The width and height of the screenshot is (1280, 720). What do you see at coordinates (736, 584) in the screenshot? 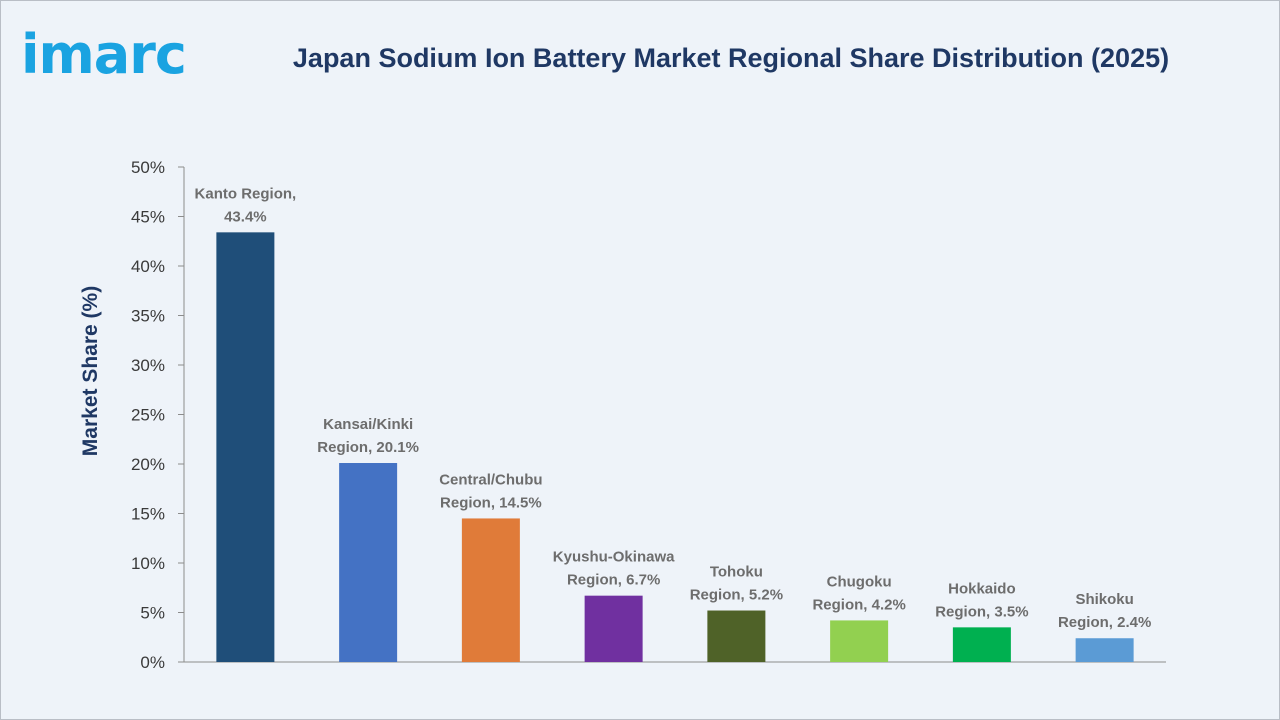
I see `data-label: Tohoku Region, 5.2%` at bounding box center [736, 584].